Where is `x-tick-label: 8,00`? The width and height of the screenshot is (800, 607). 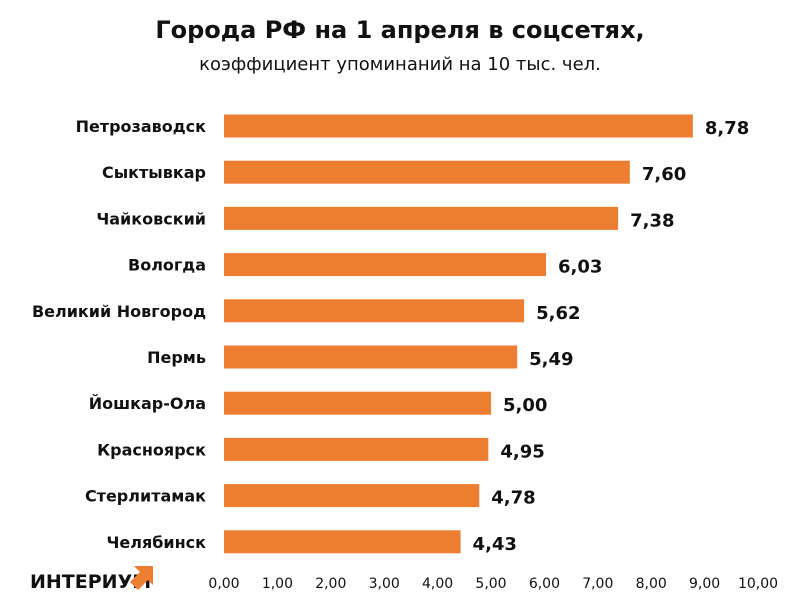 x-tick-label: 8,00 is located at coordinates (651, 584).